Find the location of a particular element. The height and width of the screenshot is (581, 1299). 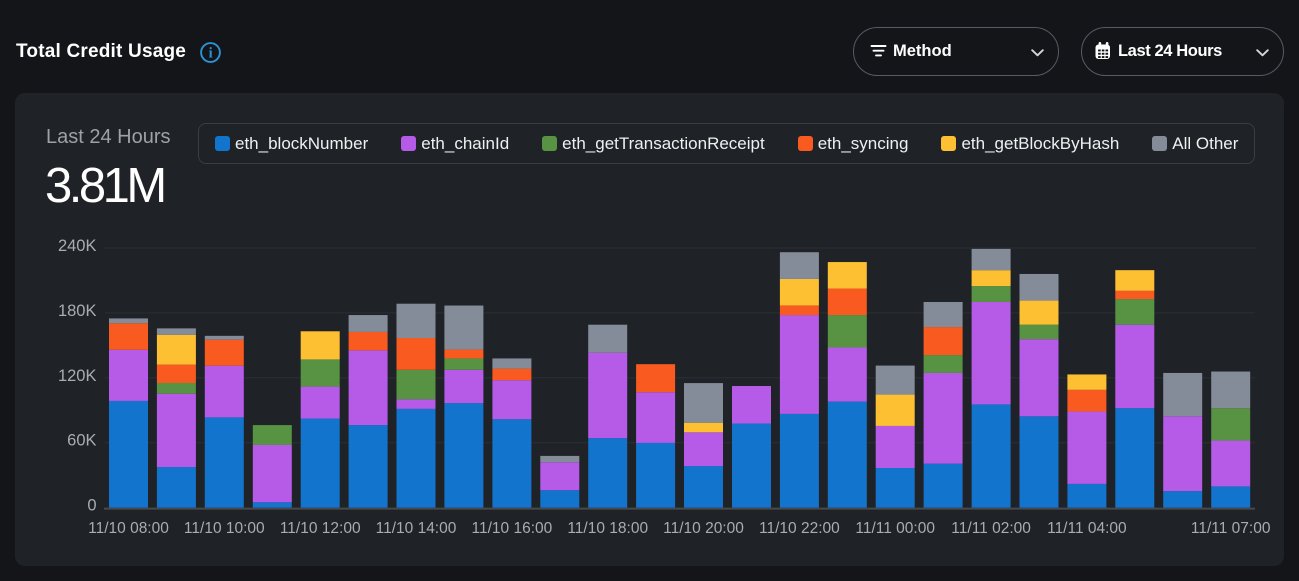

svg-text: 11/10 14:00 is located at coordinates (416, 528).